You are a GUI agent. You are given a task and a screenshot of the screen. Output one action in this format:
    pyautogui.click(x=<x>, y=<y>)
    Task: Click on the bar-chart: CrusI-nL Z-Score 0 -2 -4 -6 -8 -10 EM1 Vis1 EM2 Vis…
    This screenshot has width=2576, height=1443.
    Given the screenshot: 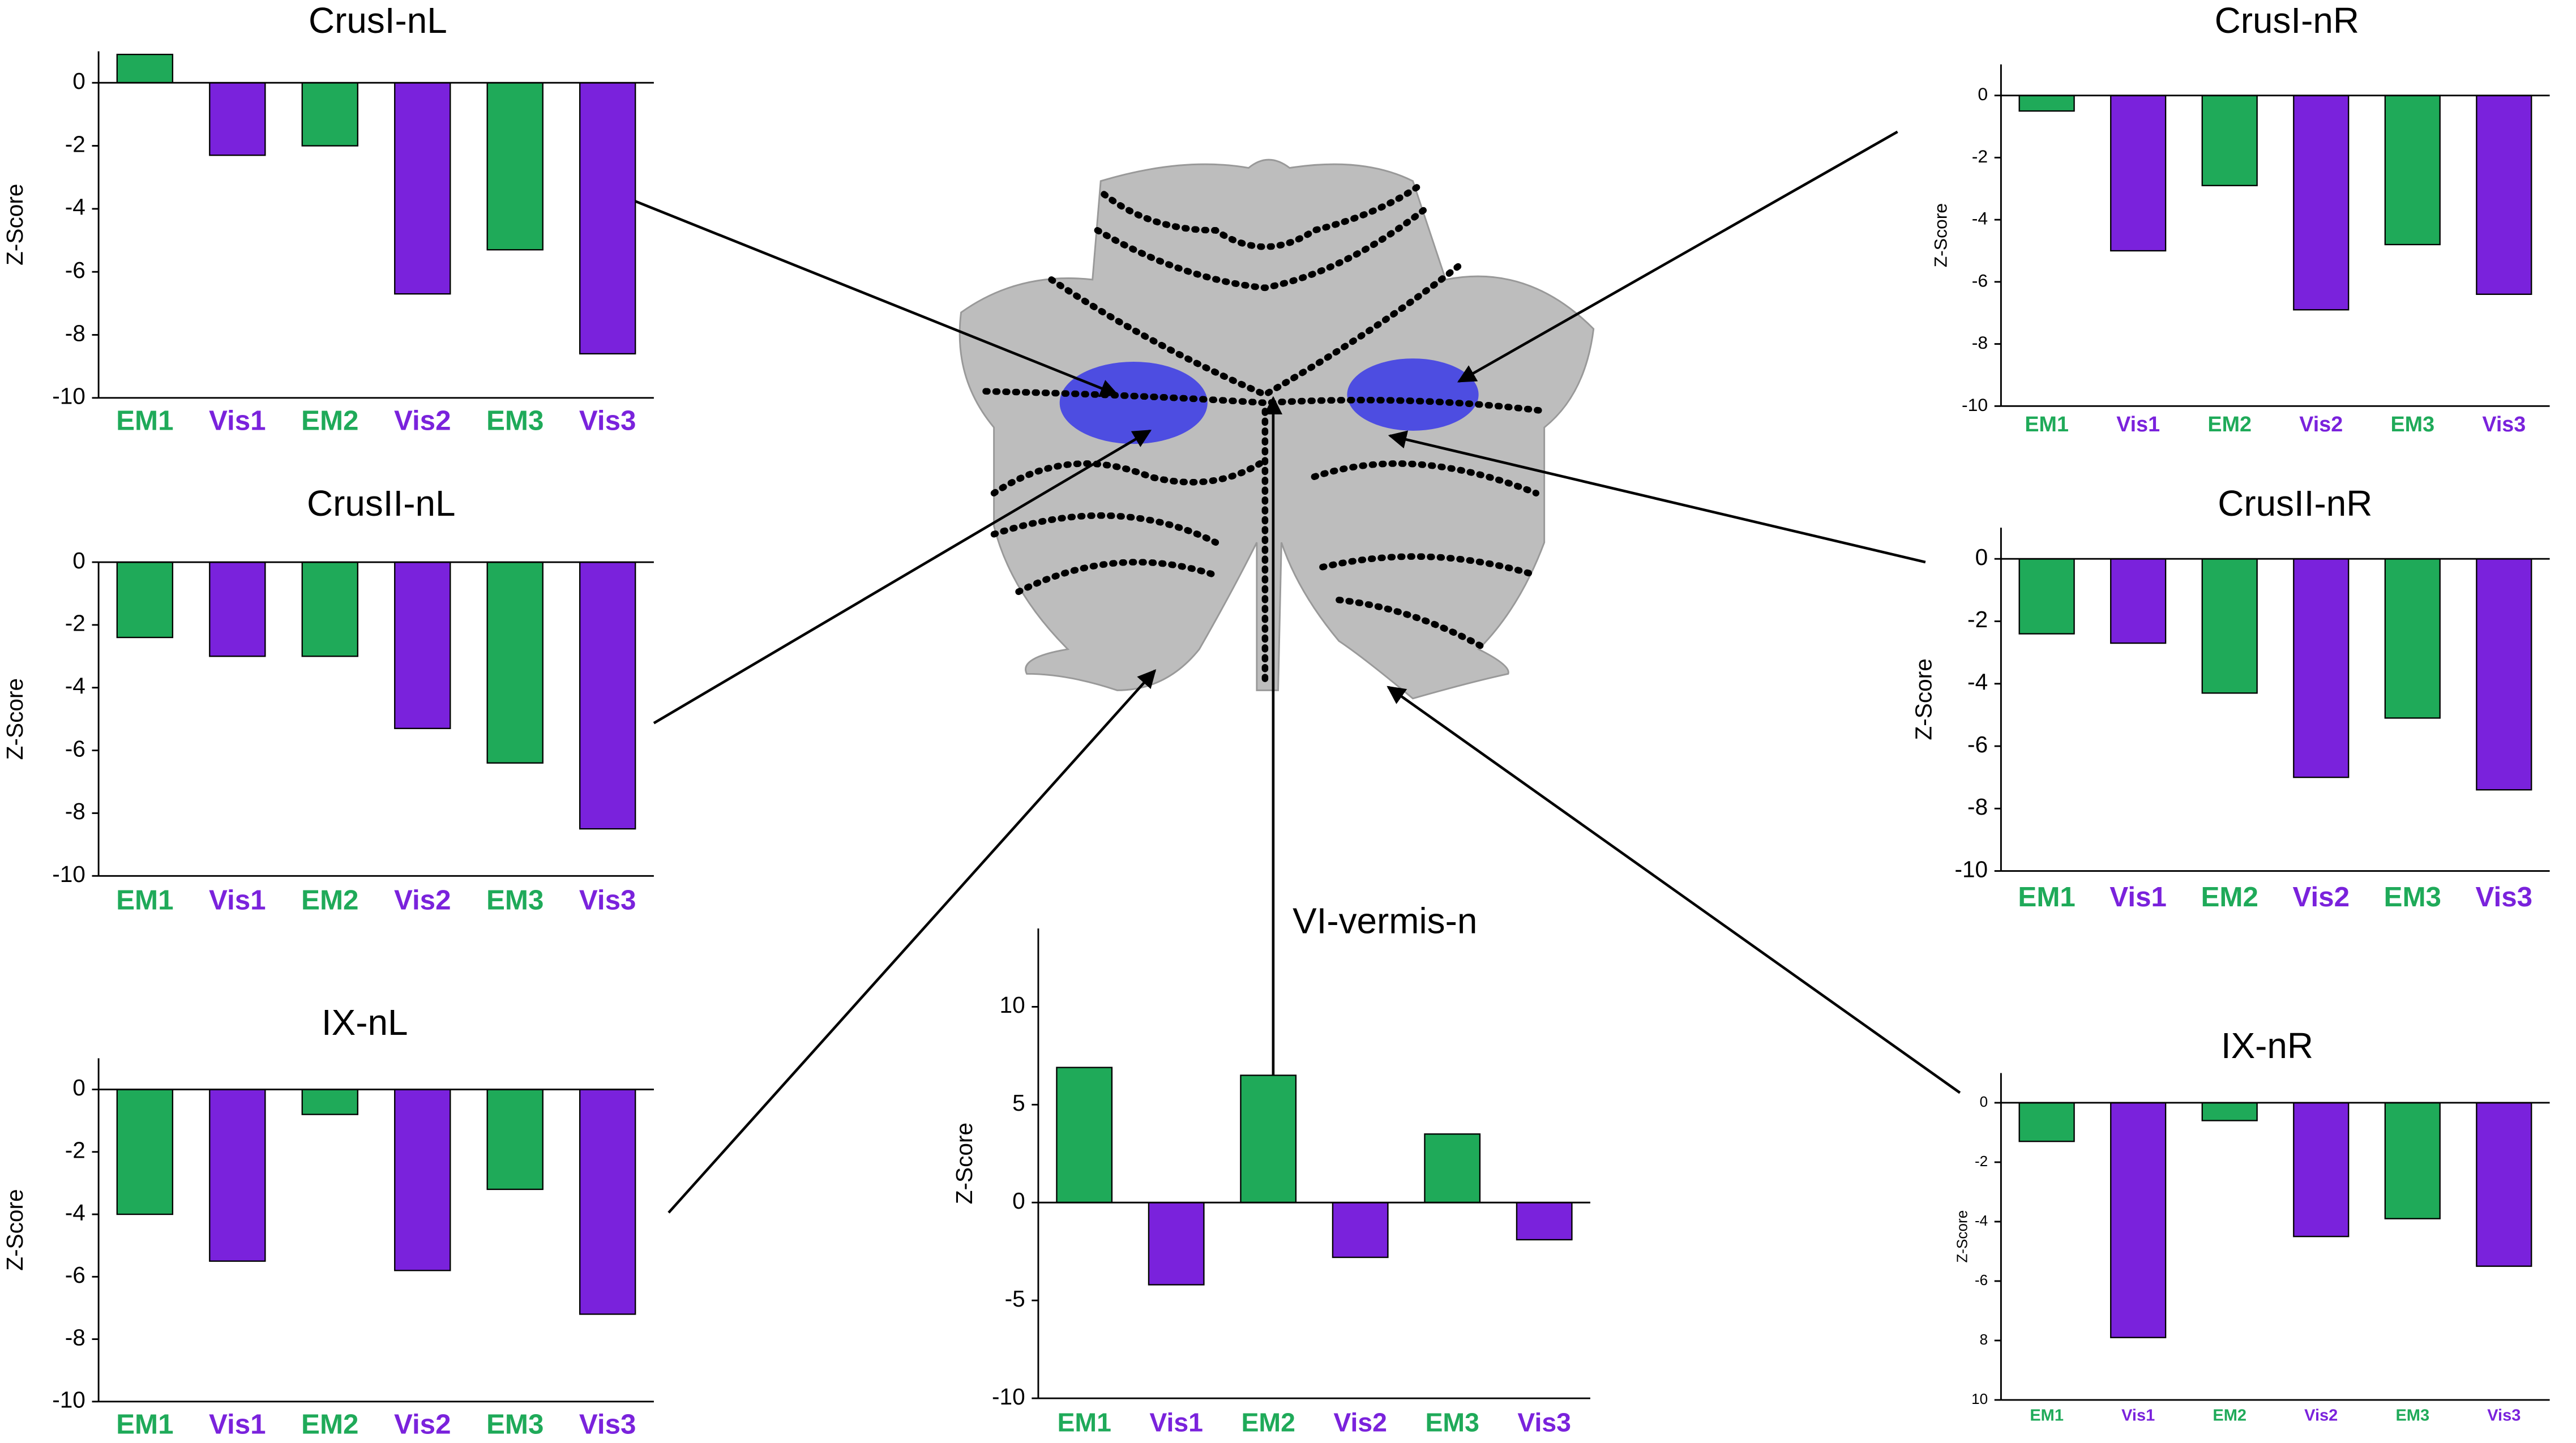 What is the action you would take?
    pyautogui.click(x=328, y=218)
    